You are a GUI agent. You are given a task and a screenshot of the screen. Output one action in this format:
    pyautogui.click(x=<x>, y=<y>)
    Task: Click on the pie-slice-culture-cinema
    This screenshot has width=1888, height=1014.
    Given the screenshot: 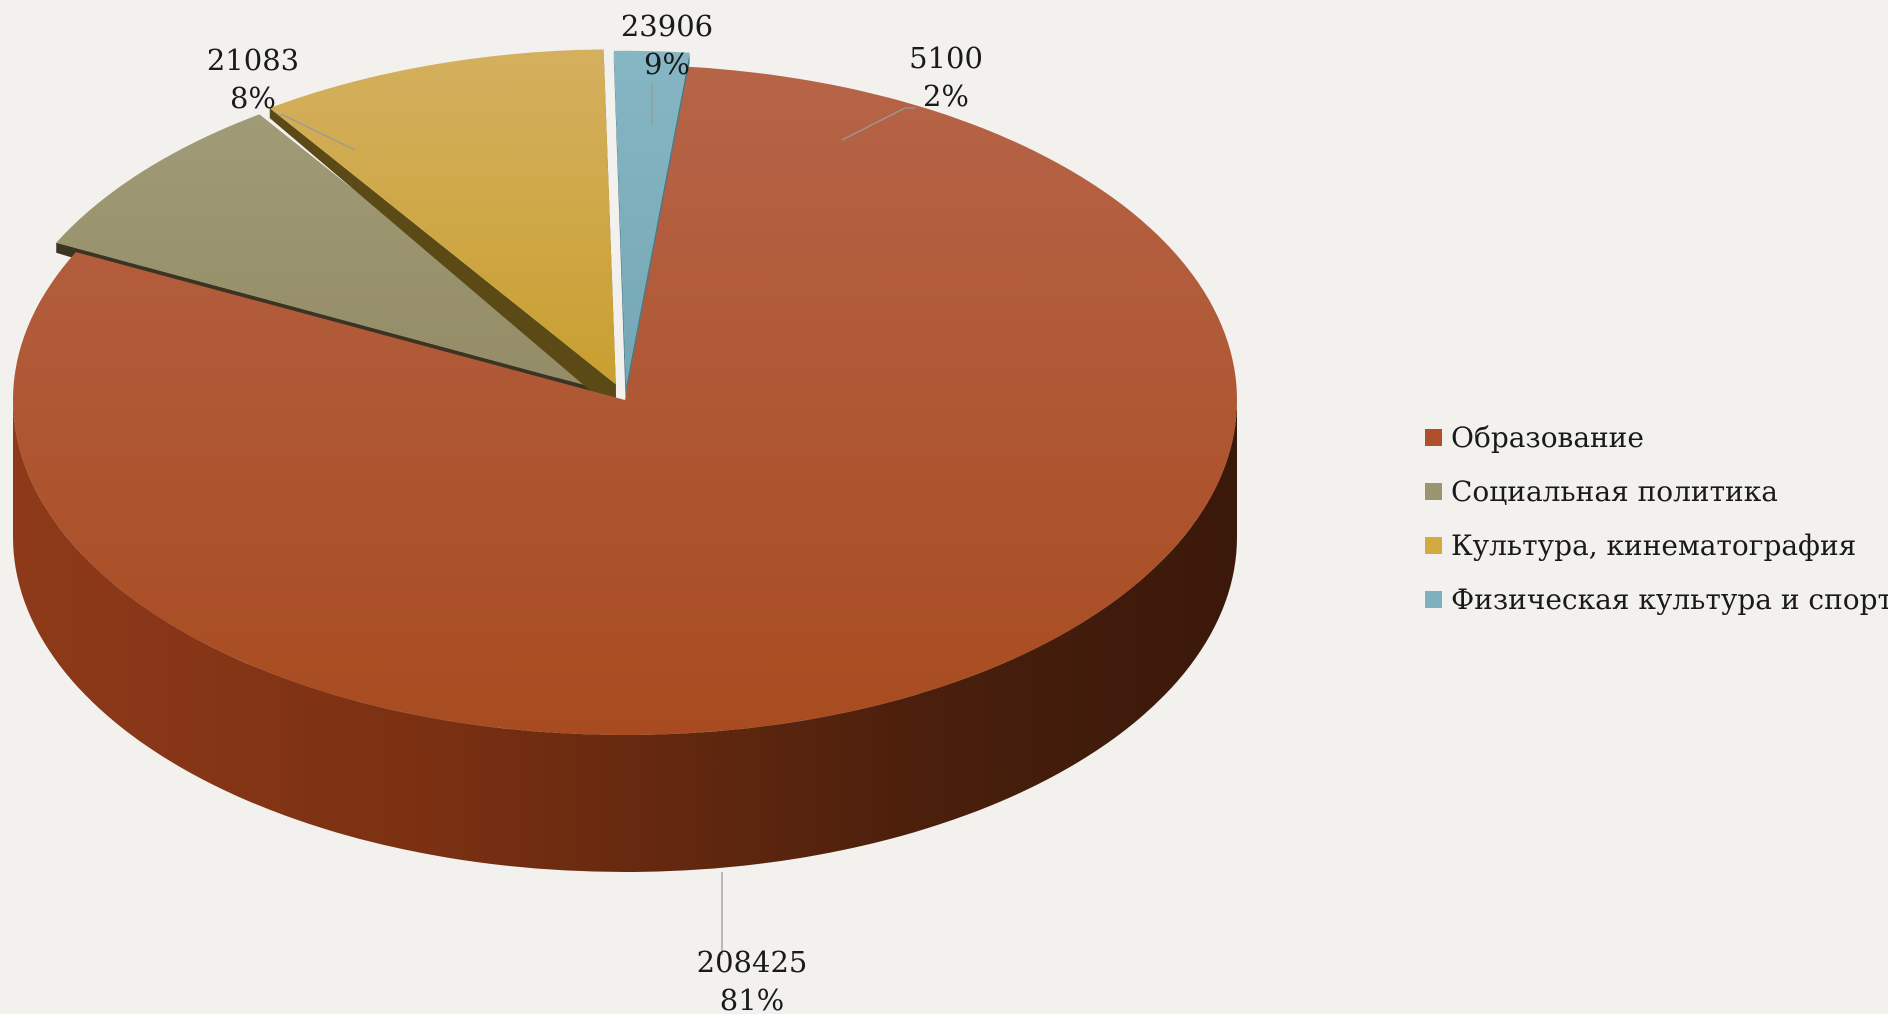 What is the action you would take?
    pyautogui.click(x=442, y=231)
    